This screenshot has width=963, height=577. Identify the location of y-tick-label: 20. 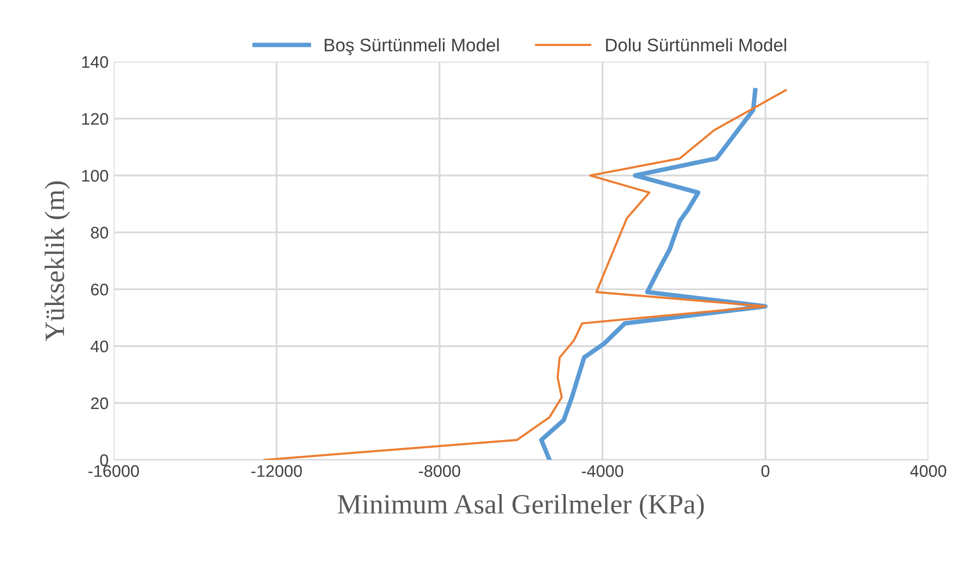
(99, 403).